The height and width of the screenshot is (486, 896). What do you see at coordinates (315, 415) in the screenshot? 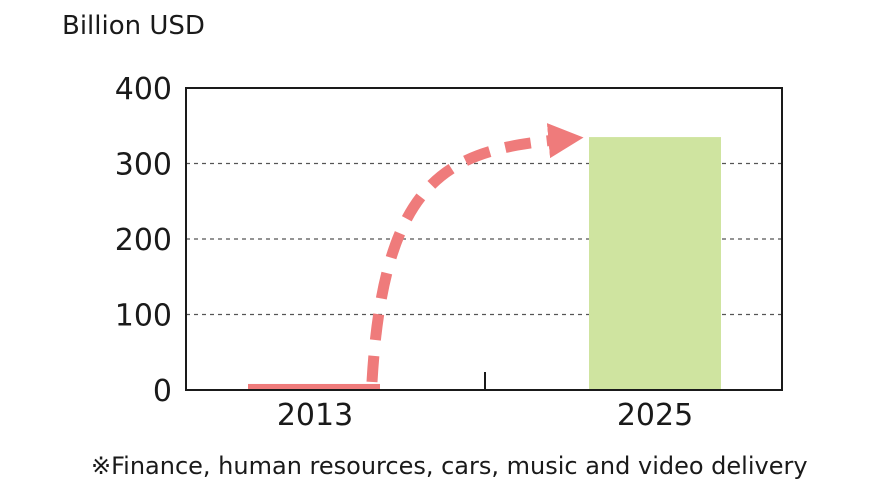
I see `x-tick-label-2013: 2013` at bounding box center [315, 415].